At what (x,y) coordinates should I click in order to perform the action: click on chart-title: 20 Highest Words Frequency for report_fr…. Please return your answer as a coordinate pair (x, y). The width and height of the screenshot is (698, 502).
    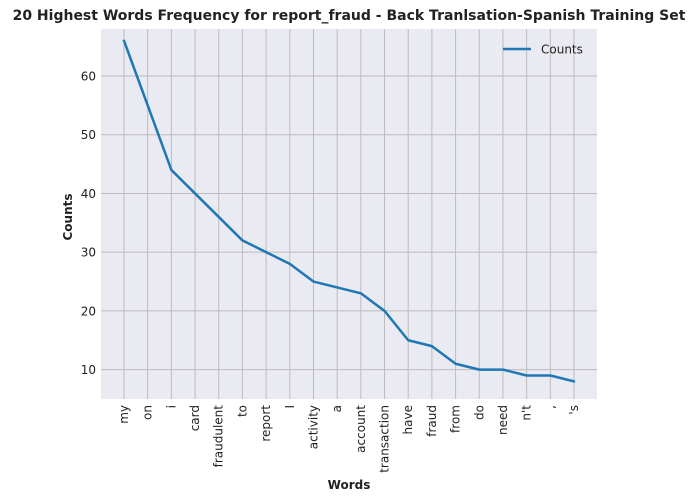
    Looking at the image, I should click on (349, 16).